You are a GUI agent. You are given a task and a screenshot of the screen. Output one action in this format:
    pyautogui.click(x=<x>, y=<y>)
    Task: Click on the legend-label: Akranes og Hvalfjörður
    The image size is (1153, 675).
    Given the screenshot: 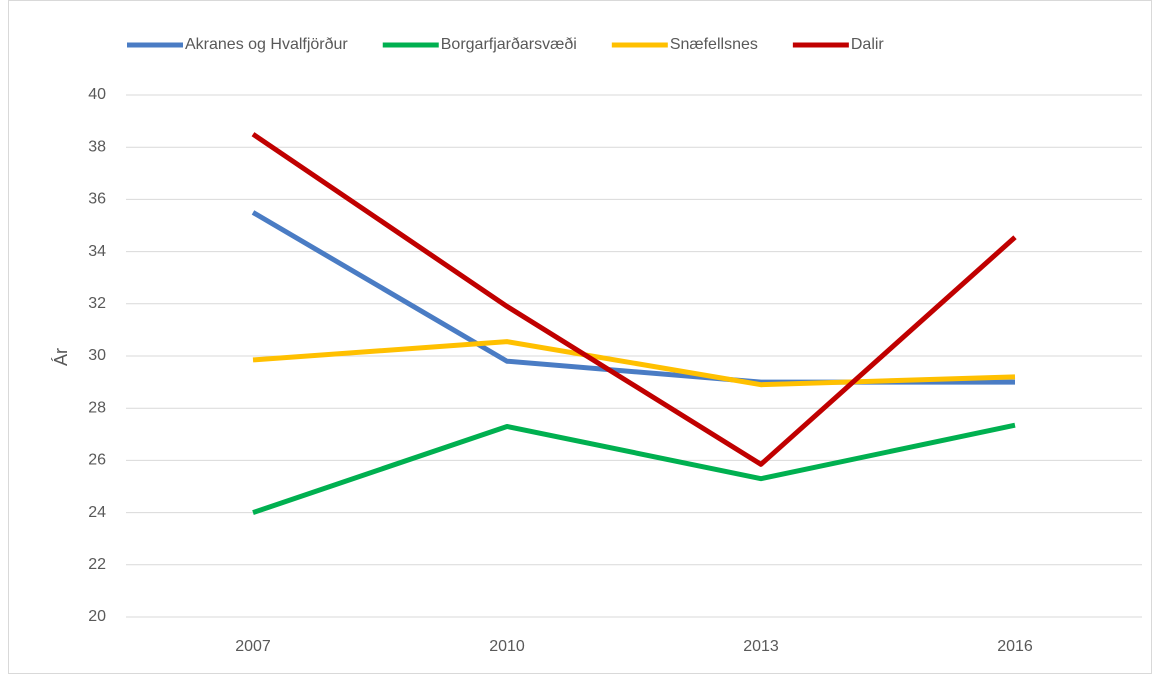 What is the action you would take?
    pyautogui.click(x=266, y=44)
    